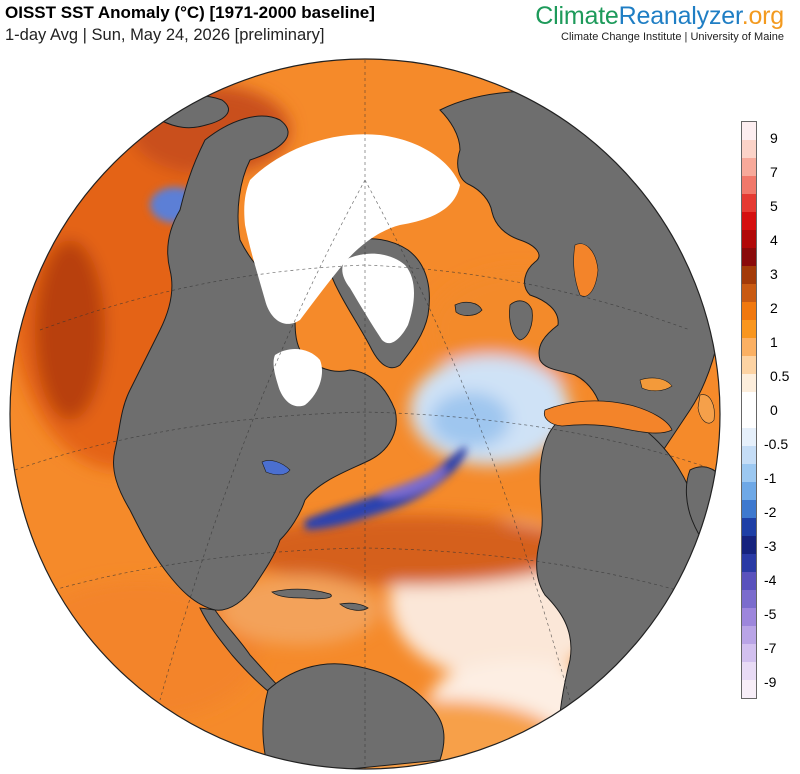 Image resolution: width=800 pixels, height=774 pixels. Describe the element at coordinates (770, 648) in the screenshot. I see `colorbar-label: -7` at that location.